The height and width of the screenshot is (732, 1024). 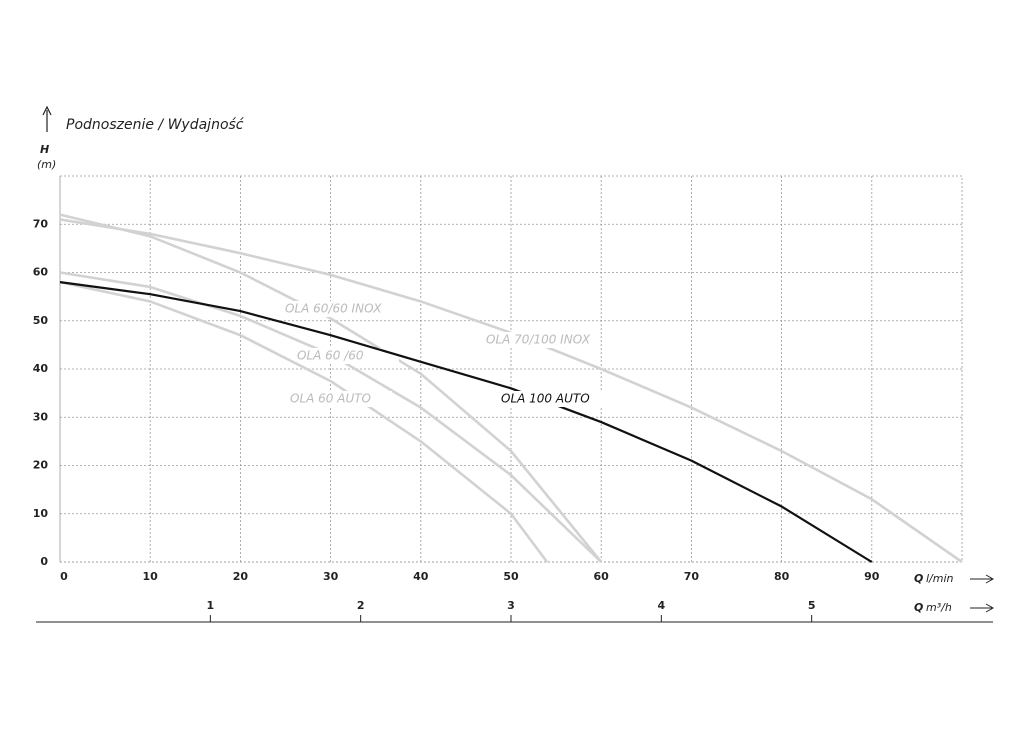 I want to click on y-tick-label: 10, so click(x=41, y=513).